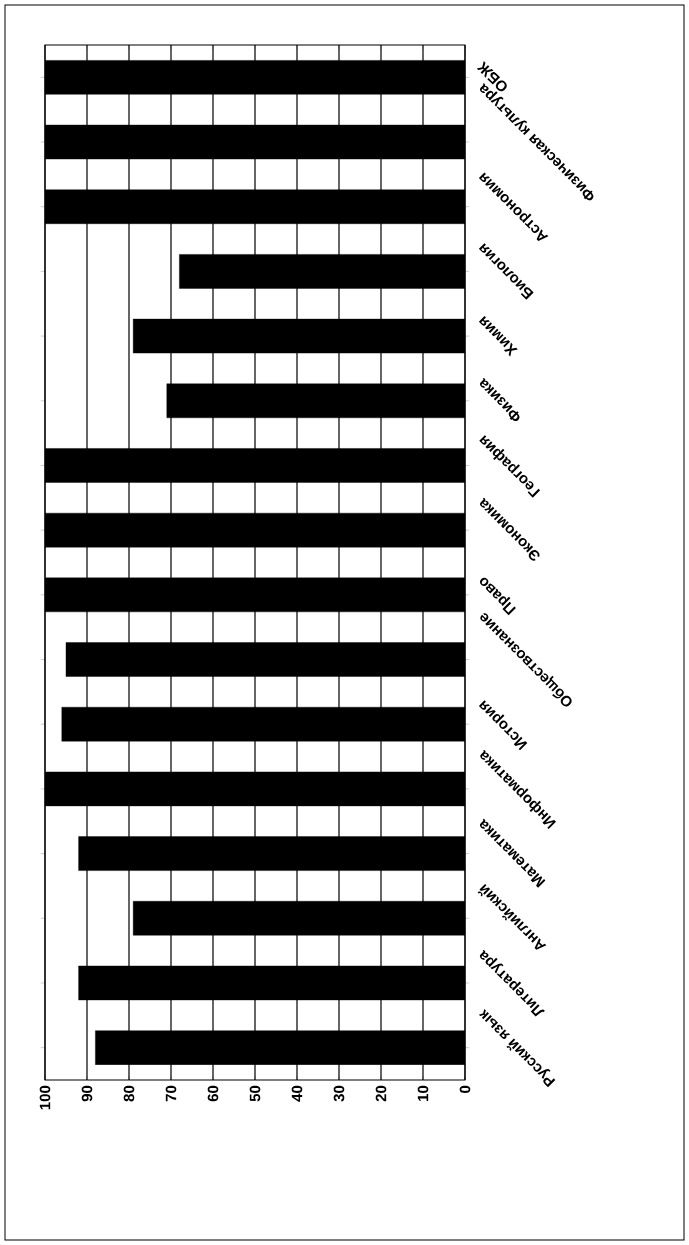 The image size is (689, 1245). I want to click on x-tick-label: 40, so click(297, 1093).